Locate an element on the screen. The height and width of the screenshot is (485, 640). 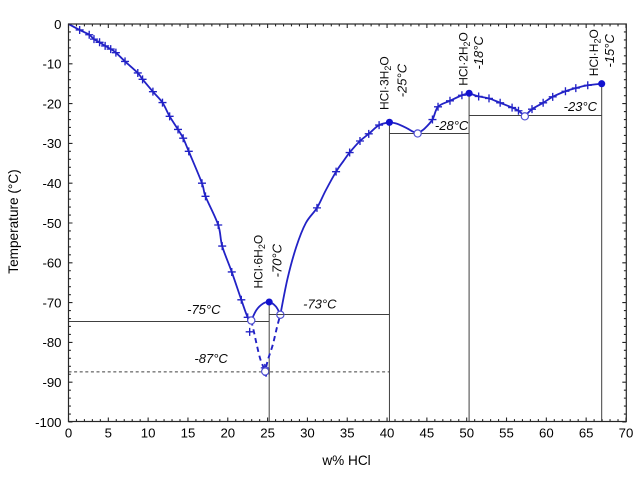
svg-text: 70 is located at coordinates (626, 433).